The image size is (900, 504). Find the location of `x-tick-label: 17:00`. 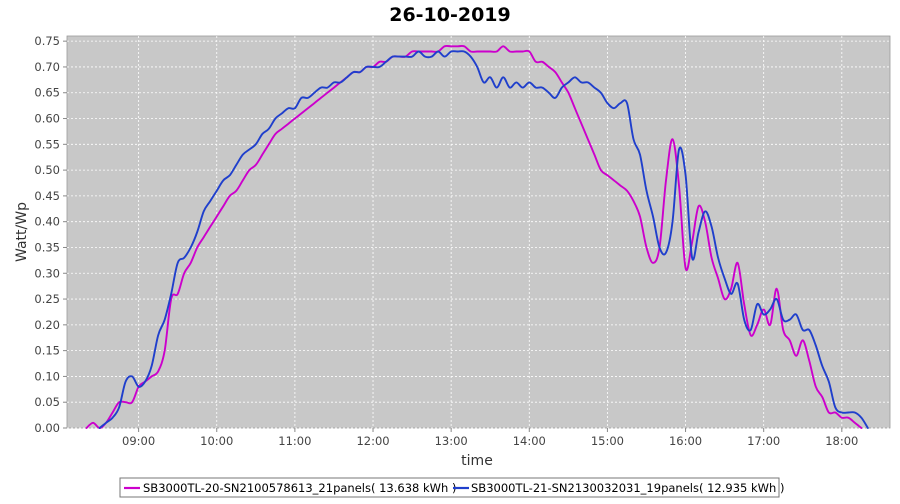

x-tick-label: 17:00 is located at coordinates (763, 441).